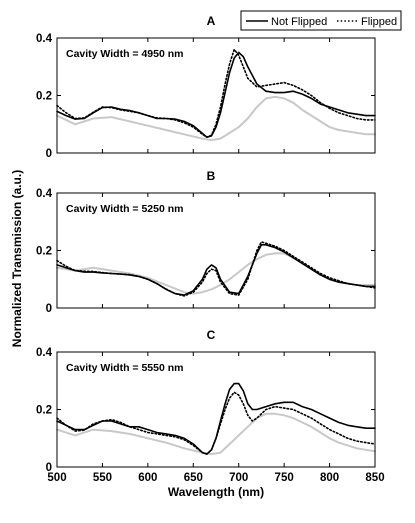  What do you see at coordinates (124, 368) in the screenshot?
I see `cavity-width-annotation: Cavity Width = 5550 nm` at bounding box center [124, 368].